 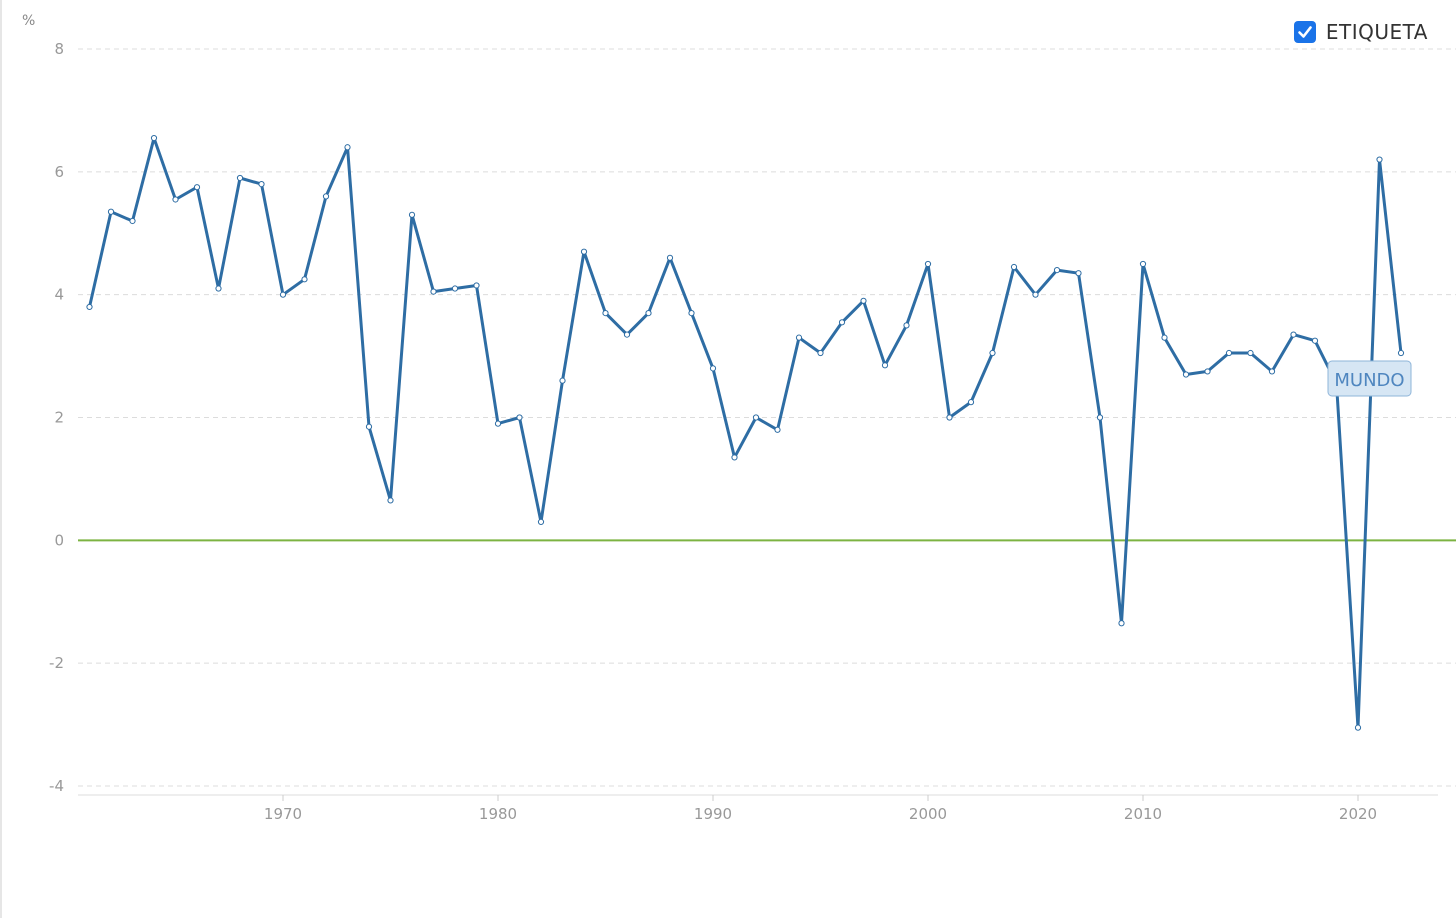 What do you see at coordinates (59, 540) in the screenshot?
I see `y-tick-label: 0` at bounding box center [59, 540].